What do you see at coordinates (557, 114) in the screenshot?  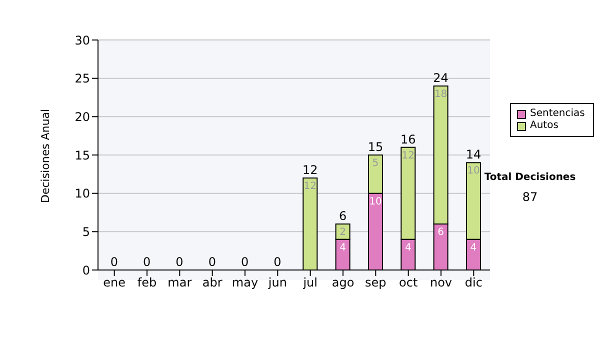 I see `legend-label: Sentencias` at bounding box center [557, 114].